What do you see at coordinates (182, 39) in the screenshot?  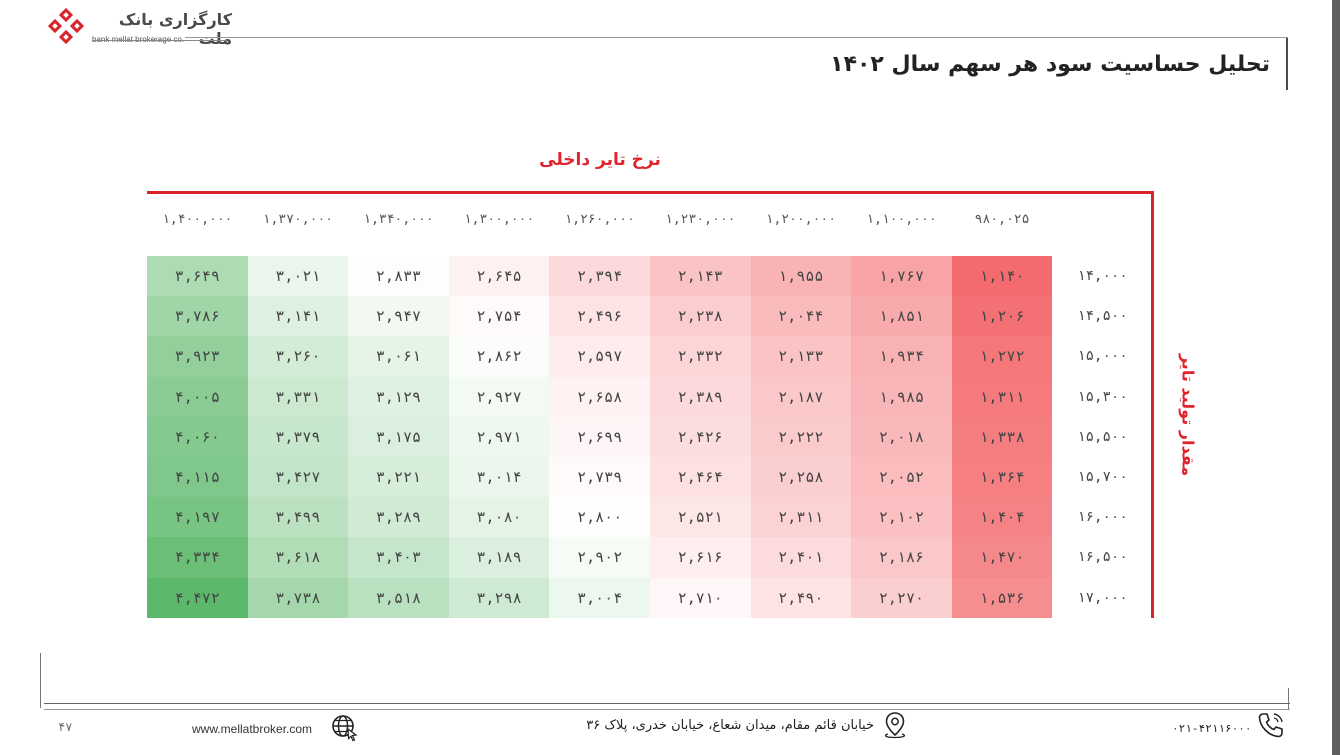 I see `brand-name-en: bank mellat brokerage co.` at bounding box center [182, 39].